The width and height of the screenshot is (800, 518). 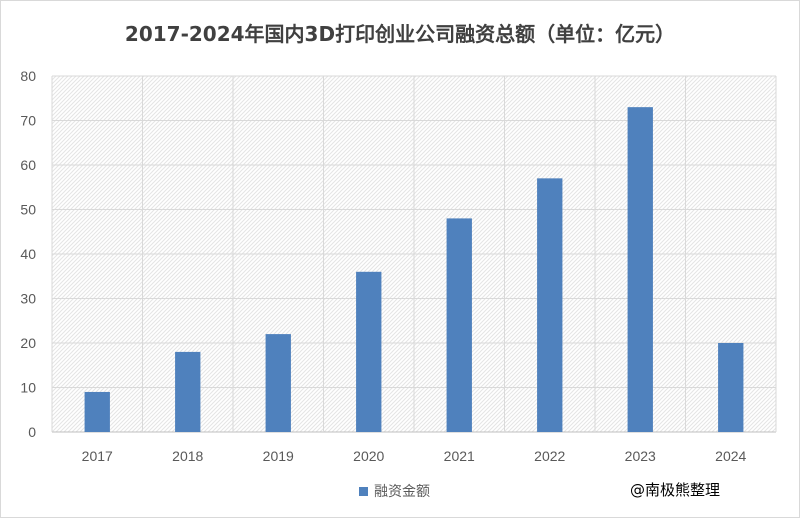 What do you see at coordinates (675, 490) in the screenshot?
I see `watermark-text: @南极熊整理` at bounding box center [675, 490].